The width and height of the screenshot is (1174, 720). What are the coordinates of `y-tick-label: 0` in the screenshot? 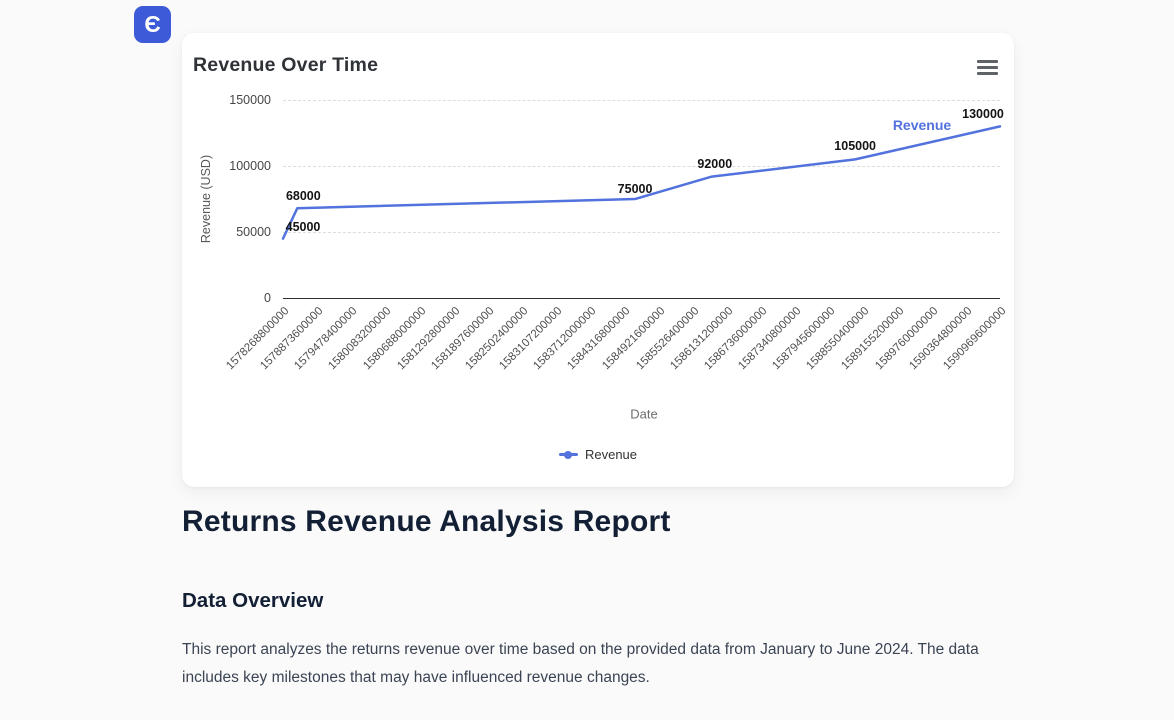 It's located at (267, 298).